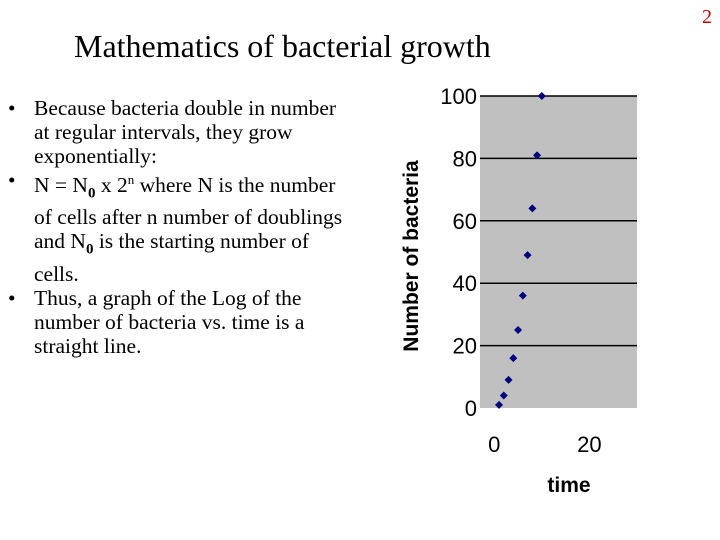 This screenshot has height=540, width=720. I want to click on x-tick-label: 20, so click(589, 444).